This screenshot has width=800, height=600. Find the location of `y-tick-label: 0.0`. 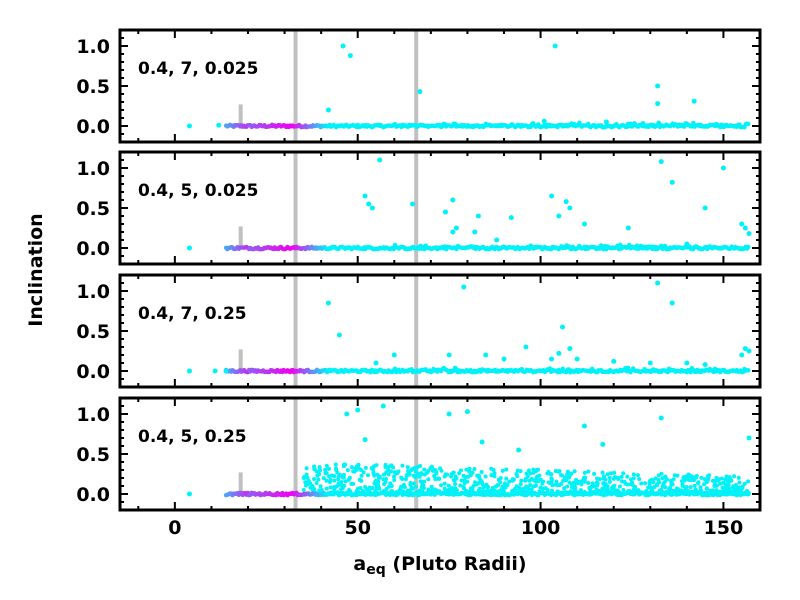

y-tick-label: 0.0 is located at coordinates (93, 127).